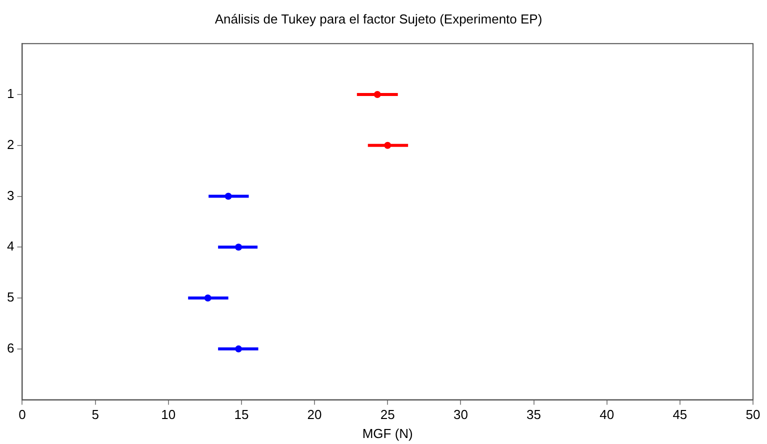  Describe the element at coordinates (534, 414) in the screenshot. I see `x-tick-label: 35` at that location.